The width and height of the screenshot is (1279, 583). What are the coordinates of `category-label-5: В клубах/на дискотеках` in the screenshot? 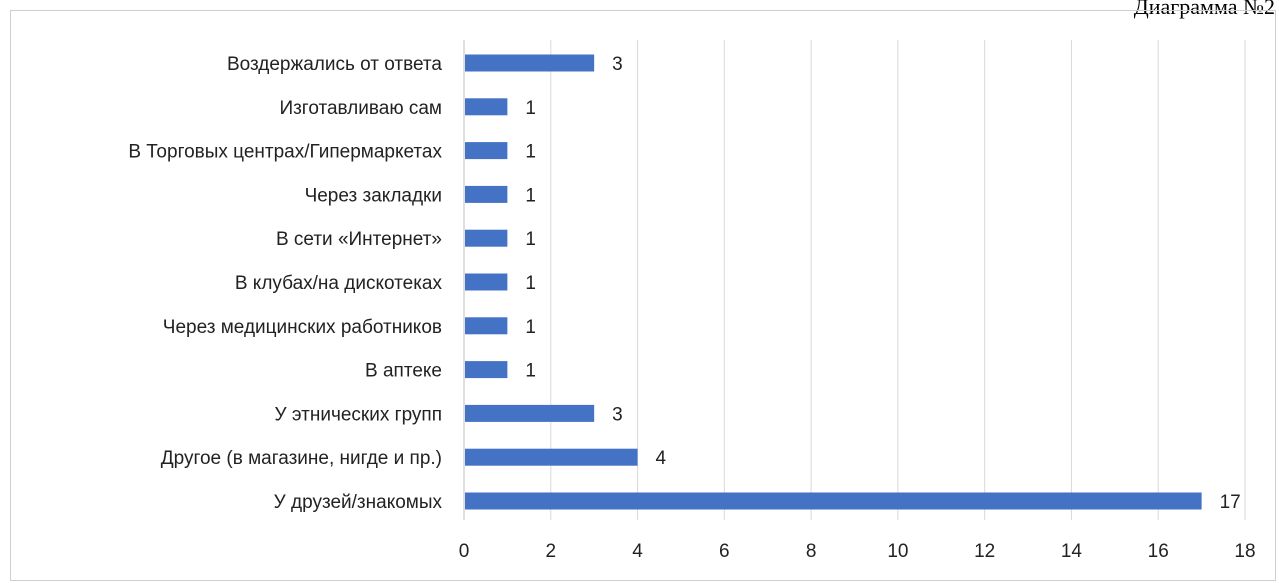 It's located at (339, 283).